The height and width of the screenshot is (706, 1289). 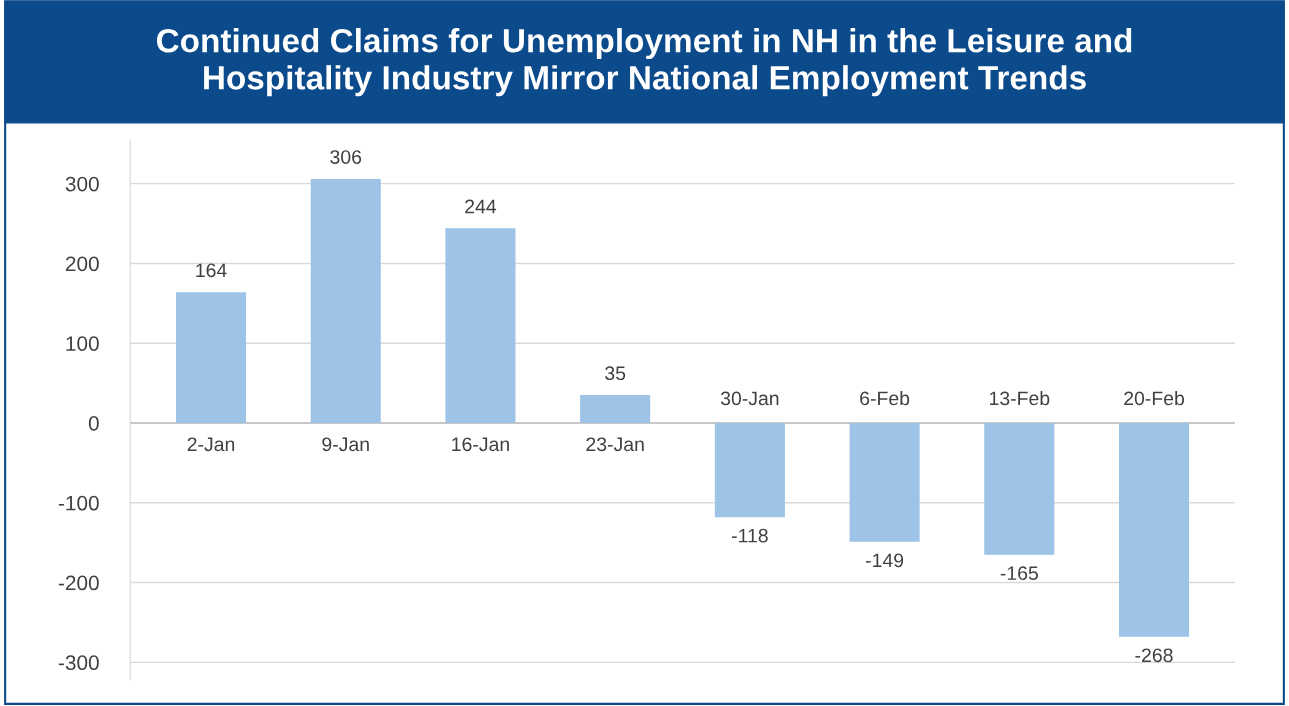 I want to click on y-tick-label: -100, so click(x=78, y=503).